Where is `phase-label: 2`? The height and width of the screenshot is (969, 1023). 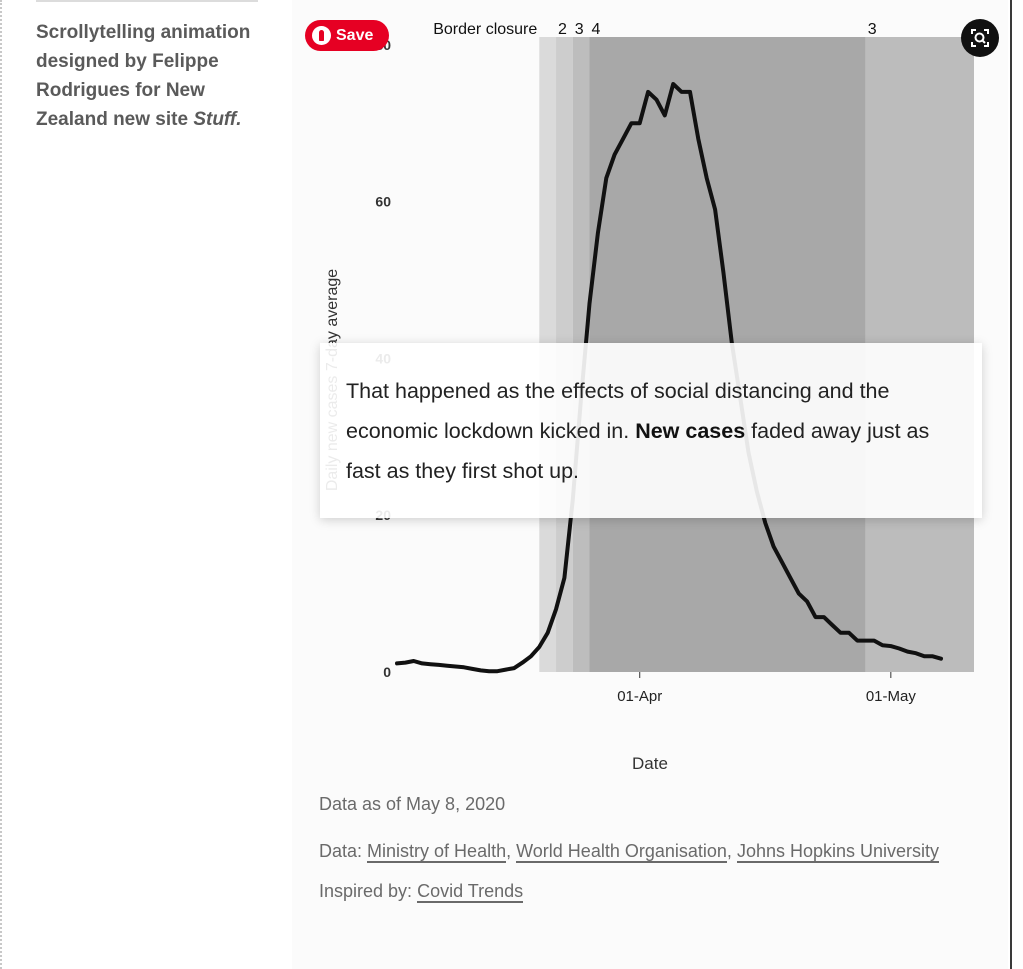 phase-label: 2 is located at coordinates (562, 29).